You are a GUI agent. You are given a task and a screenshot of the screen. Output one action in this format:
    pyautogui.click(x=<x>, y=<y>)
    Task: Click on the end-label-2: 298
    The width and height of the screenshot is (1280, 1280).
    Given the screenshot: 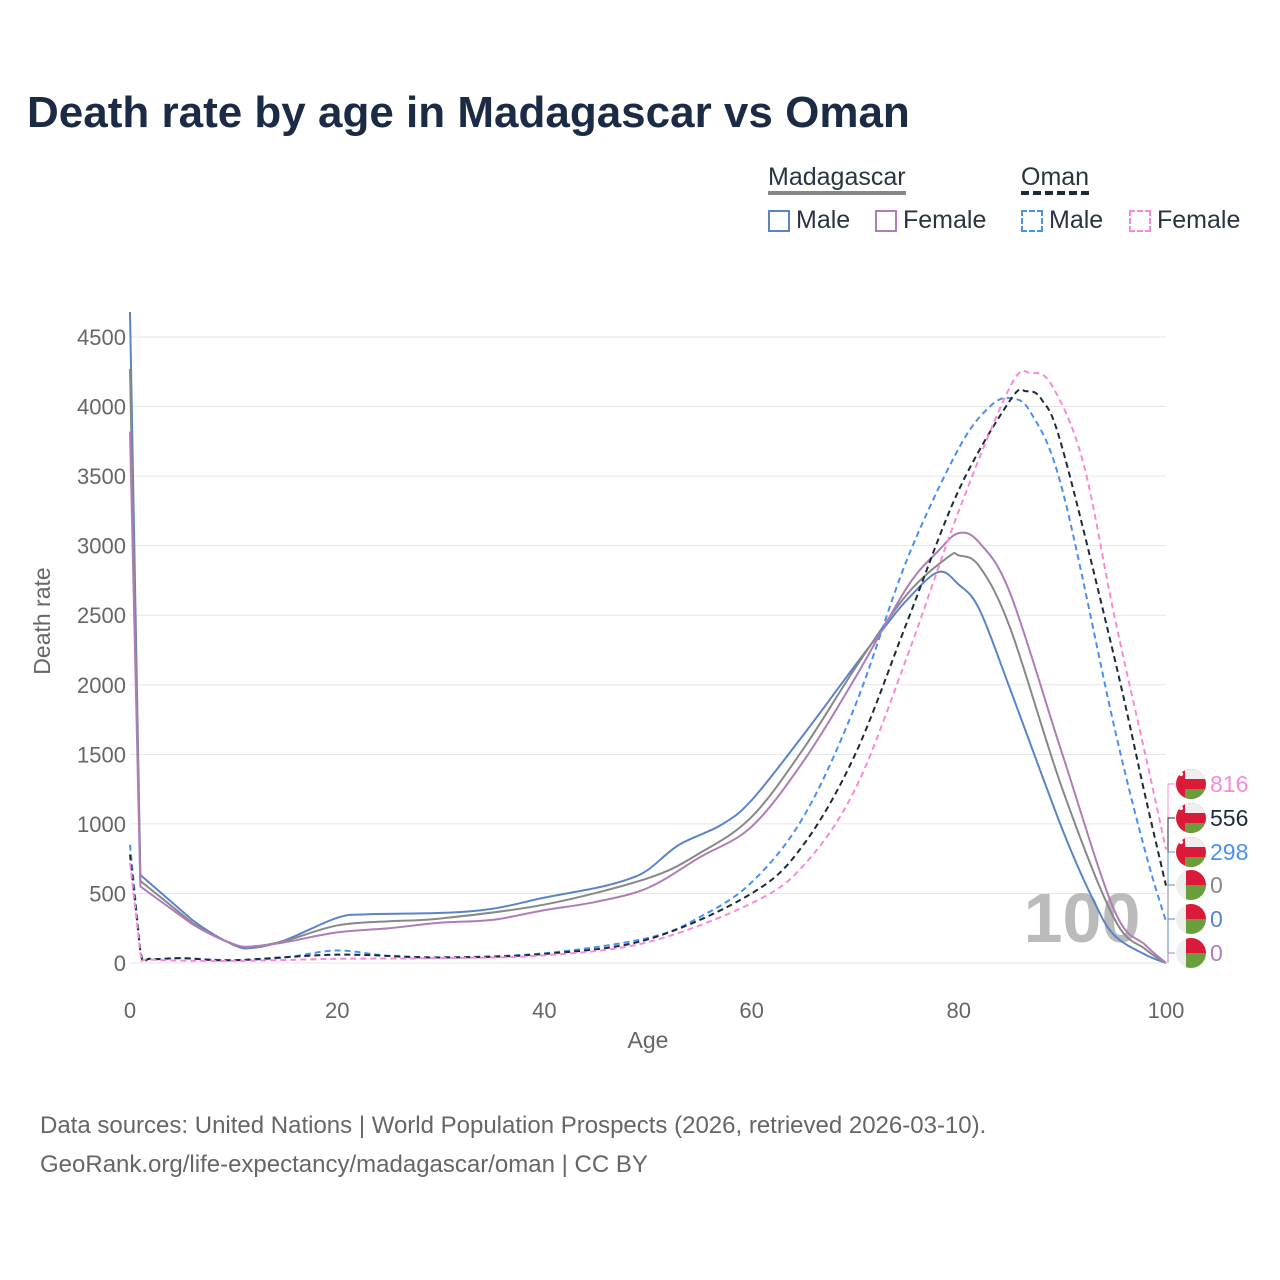 What is the action you would take?
    pyautogui.click(x=1207, y=879)
    